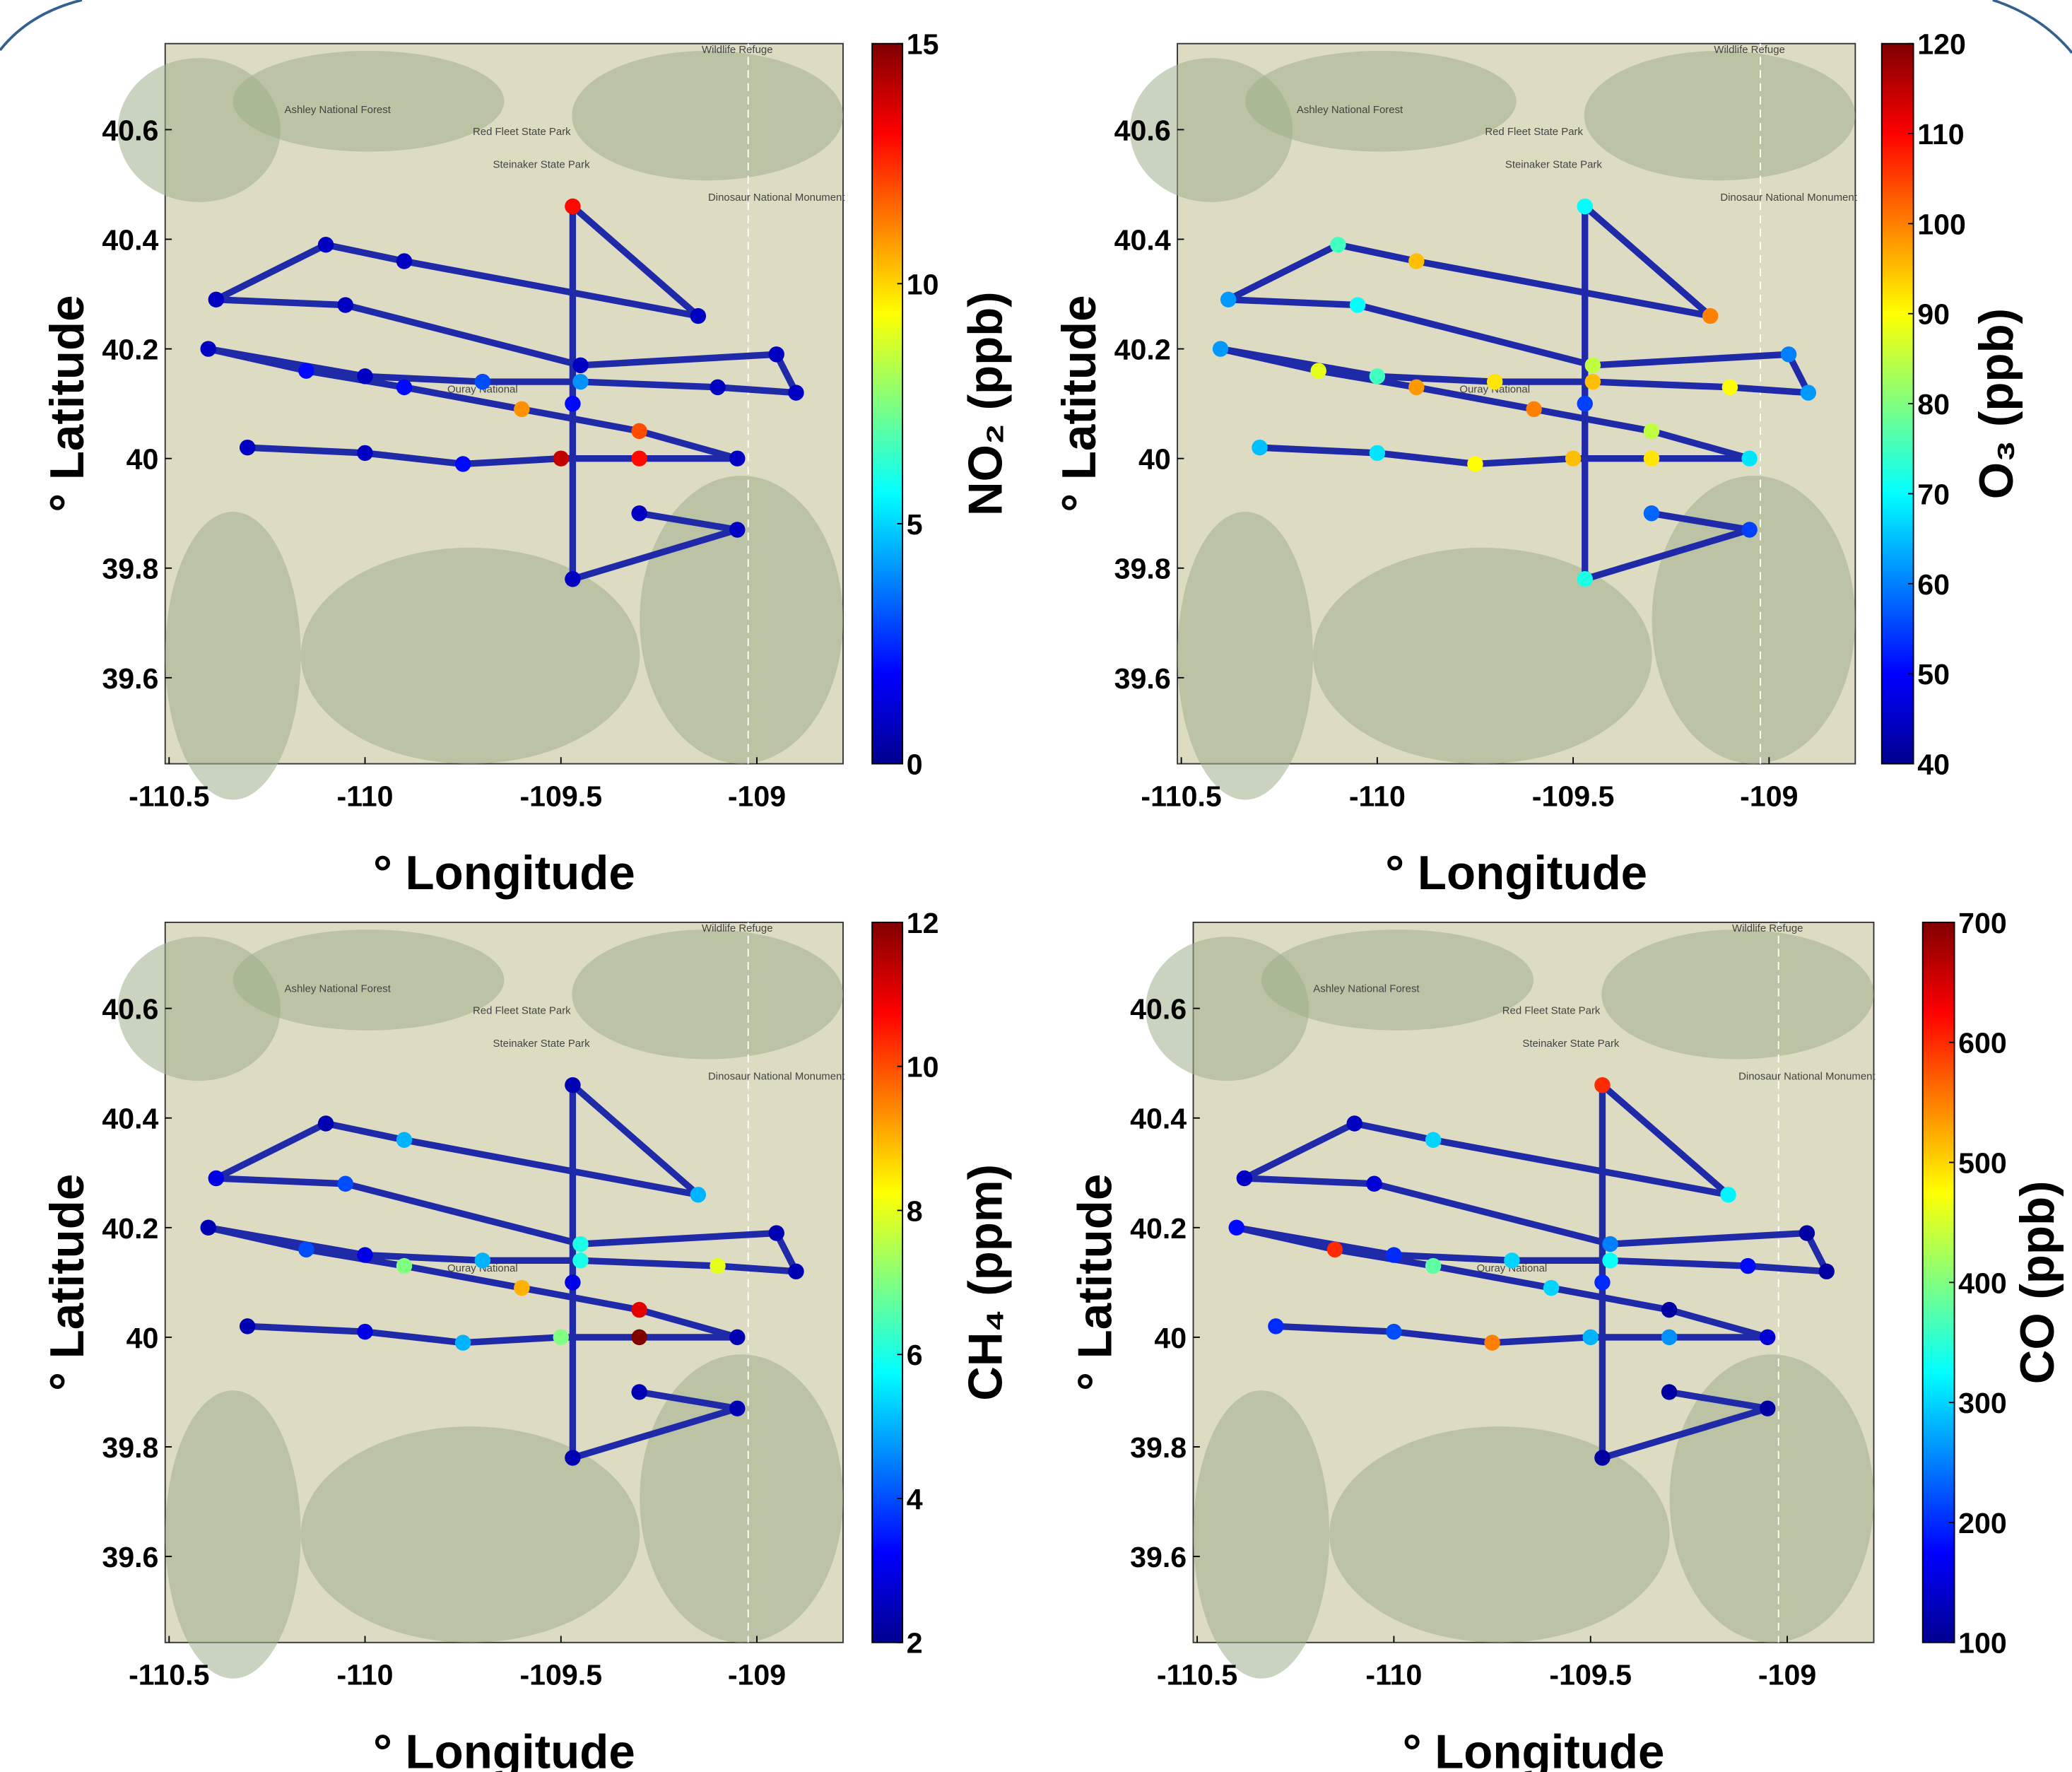 The width and height of the screenshot is (2072, 1772). Describe the element at coordinates (757, 796) in the screenshot. I see `x-tick-label: -109` at that location.